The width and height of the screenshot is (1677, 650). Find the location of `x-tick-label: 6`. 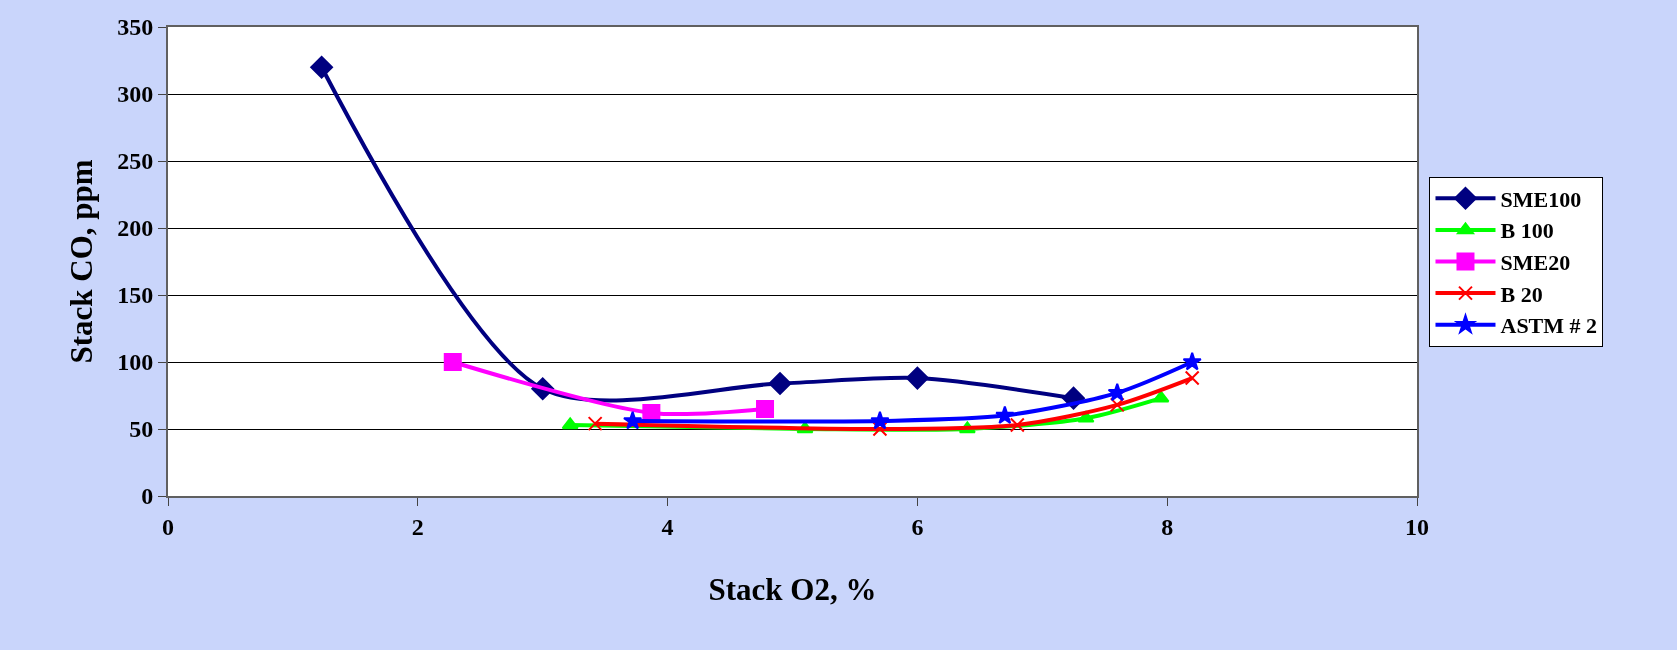

x-tick-label: 6 is located at coordinates (917, 526).